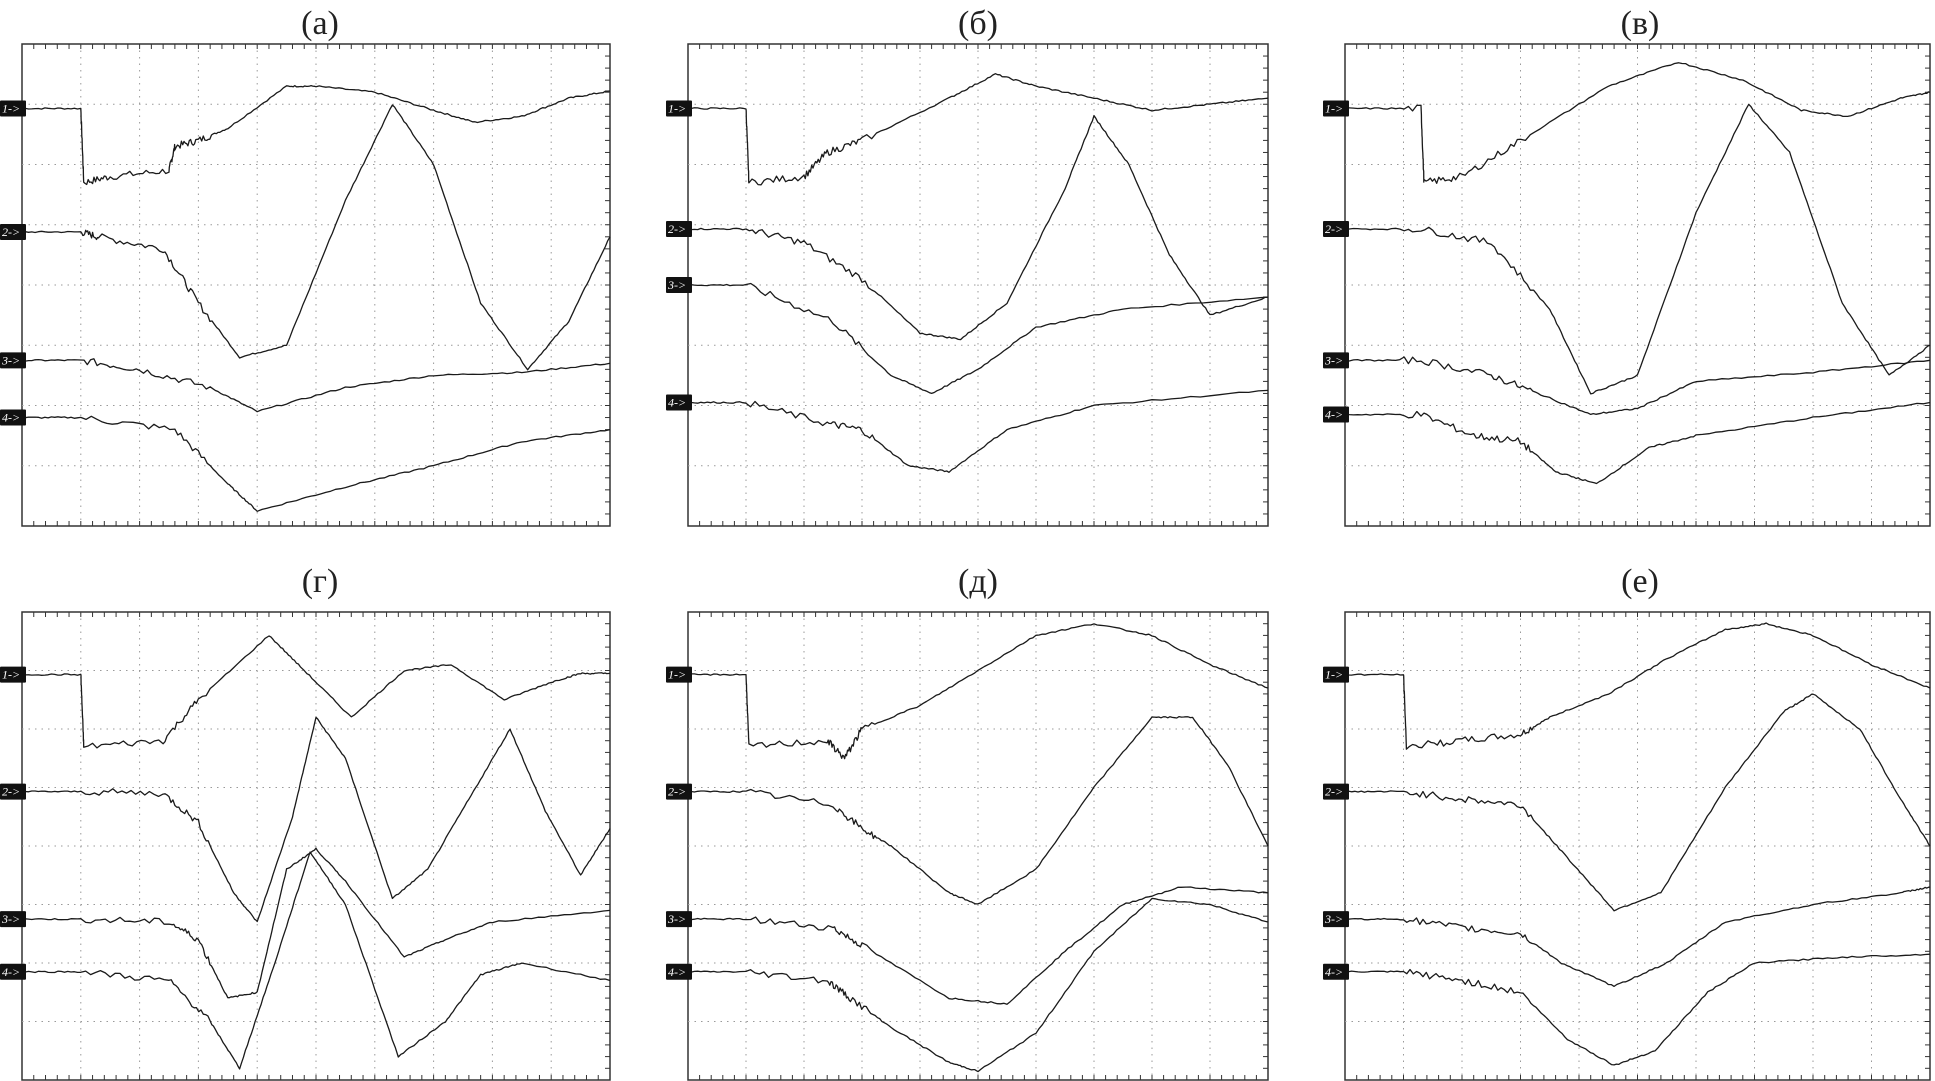  Describe the element at coordinates (1640, 23) in the screenshot. I see `panel-title: (в)` at that location.